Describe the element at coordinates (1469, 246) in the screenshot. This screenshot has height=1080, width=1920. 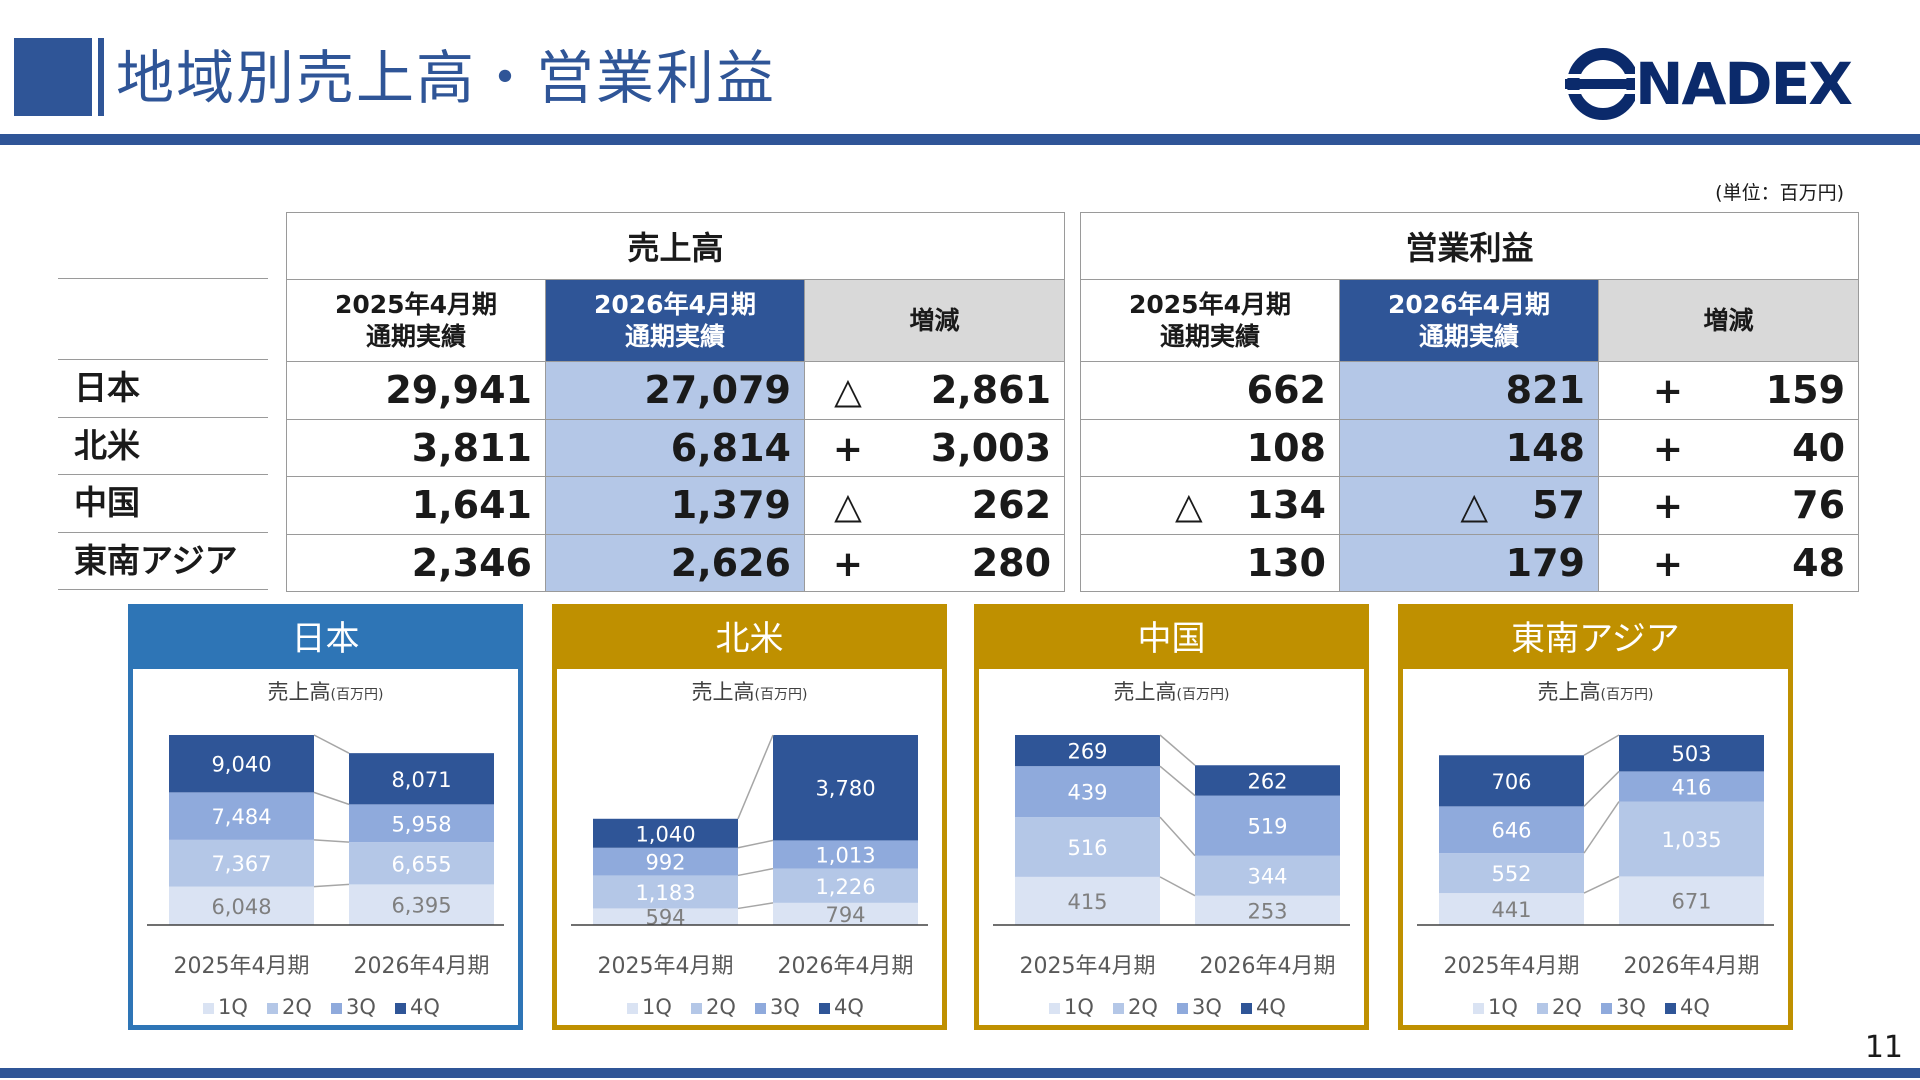
I see `op-income-table-title: 営業利益` at that location.